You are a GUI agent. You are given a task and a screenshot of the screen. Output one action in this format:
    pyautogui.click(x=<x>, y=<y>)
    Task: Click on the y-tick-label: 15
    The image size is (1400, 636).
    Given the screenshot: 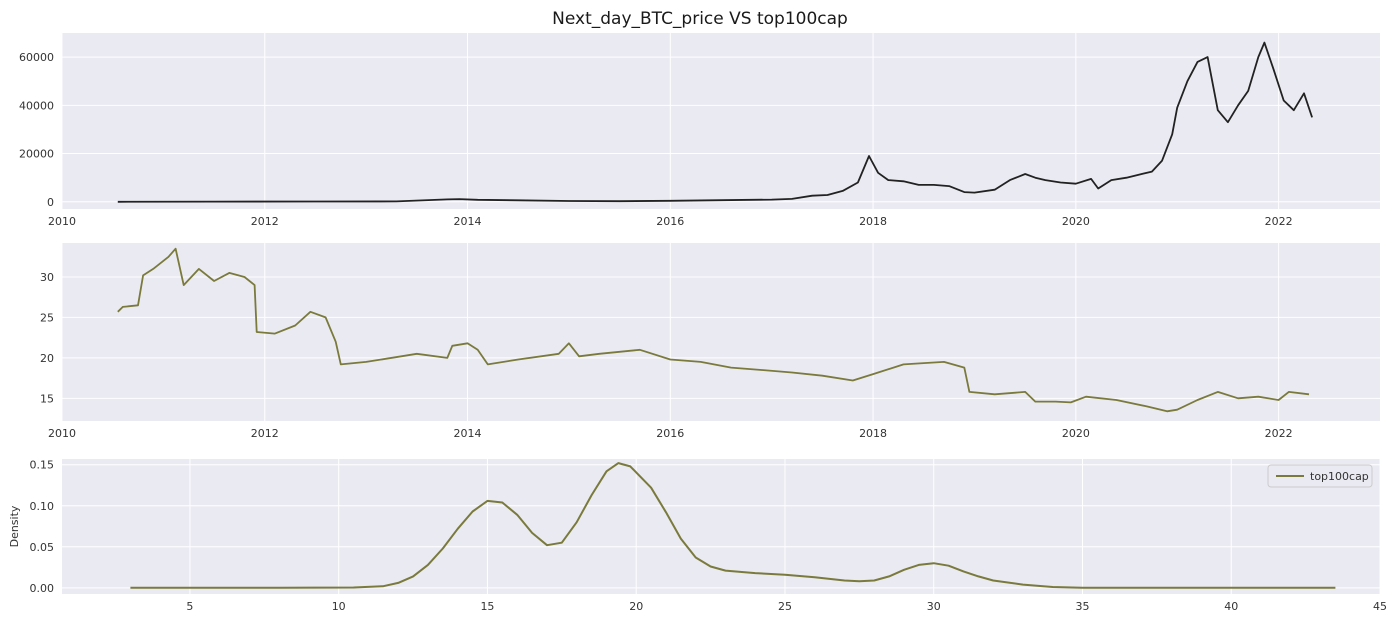 What is the action you would take?
    pyautogui.click(x=47, y=398)
    